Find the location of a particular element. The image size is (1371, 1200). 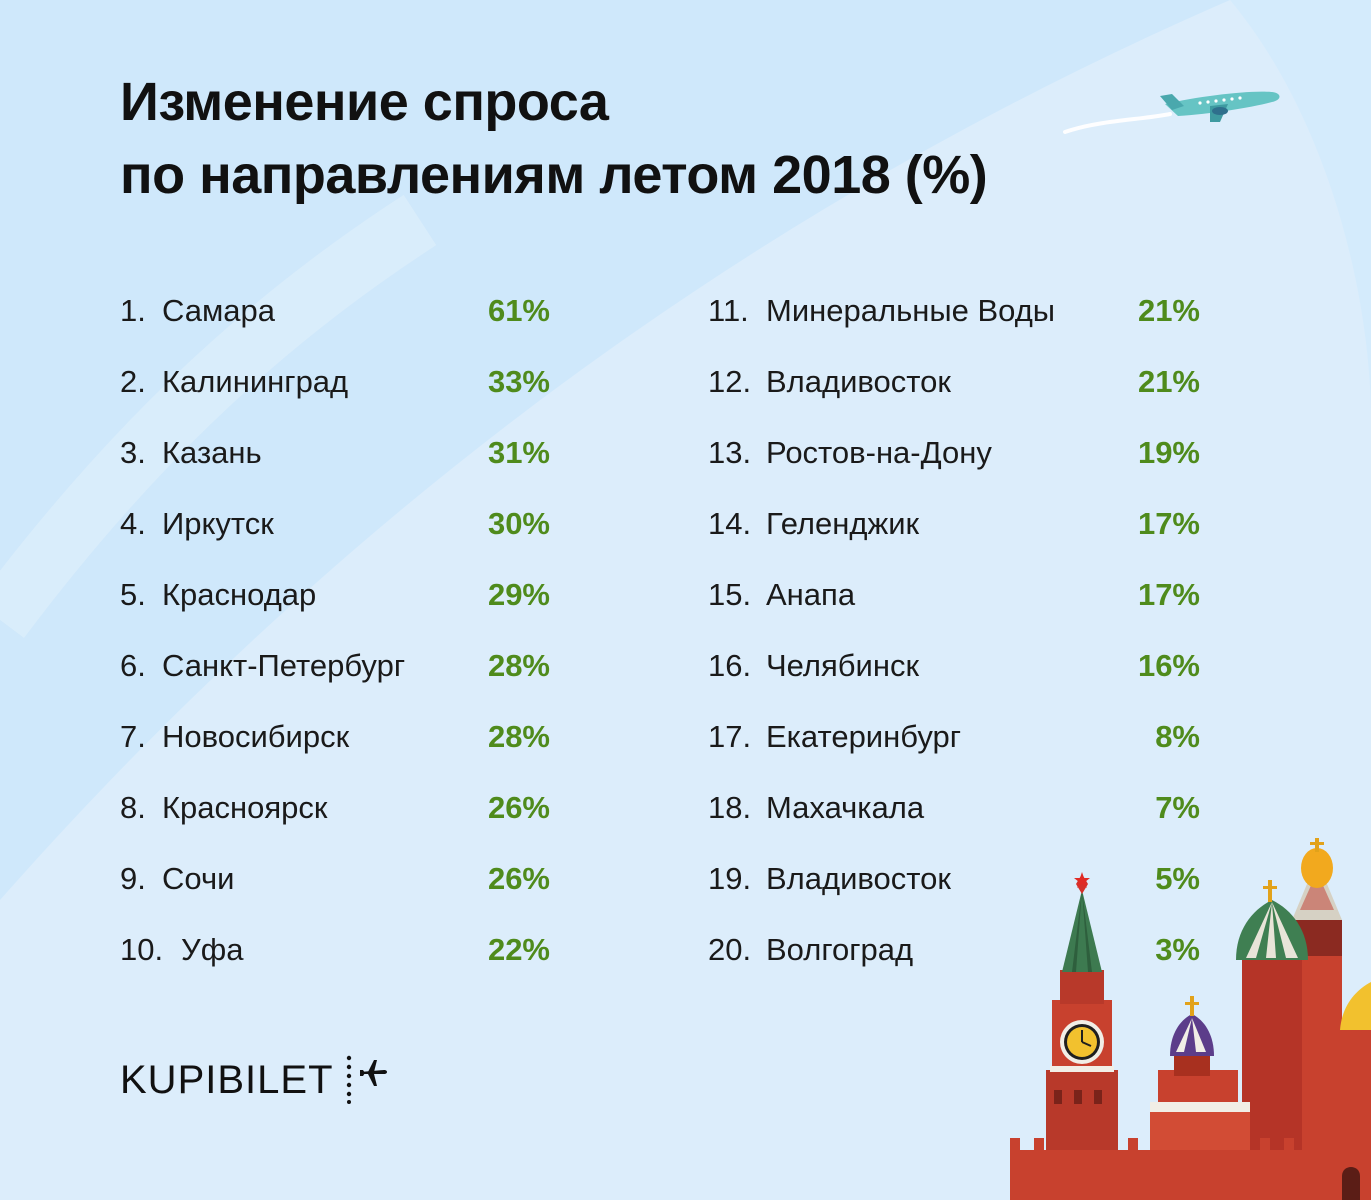

table-row: 11. Минеральные Воды 21% is located at coordinates (954, 310).